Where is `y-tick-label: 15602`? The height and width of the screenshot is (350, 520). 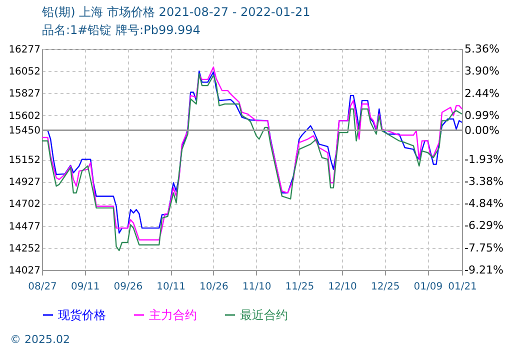
y-tick-label: 15602 is located at coordinates (24, 116).